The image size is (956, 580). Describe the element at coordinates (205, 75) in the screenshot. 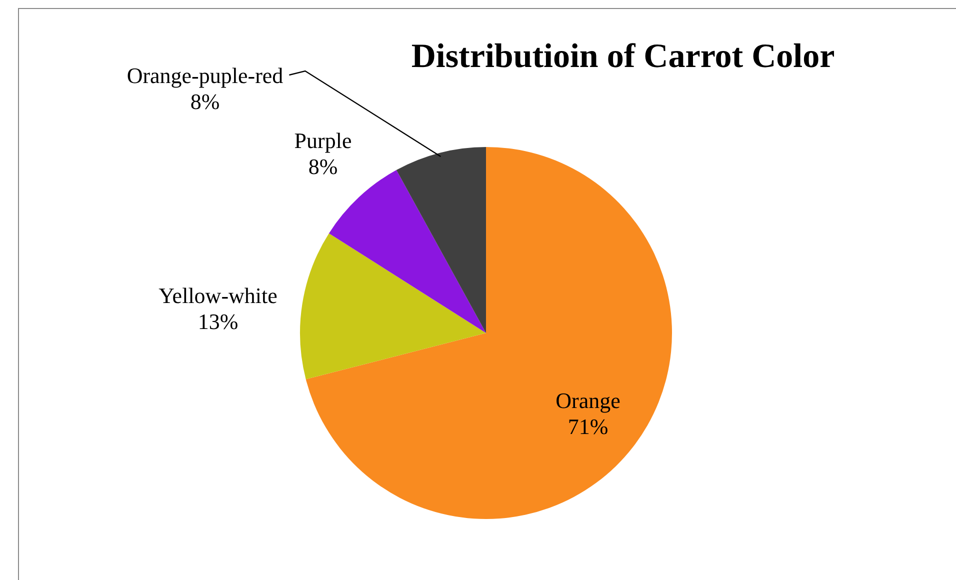

I see `slice-label: Orange-puple-red` at that location.